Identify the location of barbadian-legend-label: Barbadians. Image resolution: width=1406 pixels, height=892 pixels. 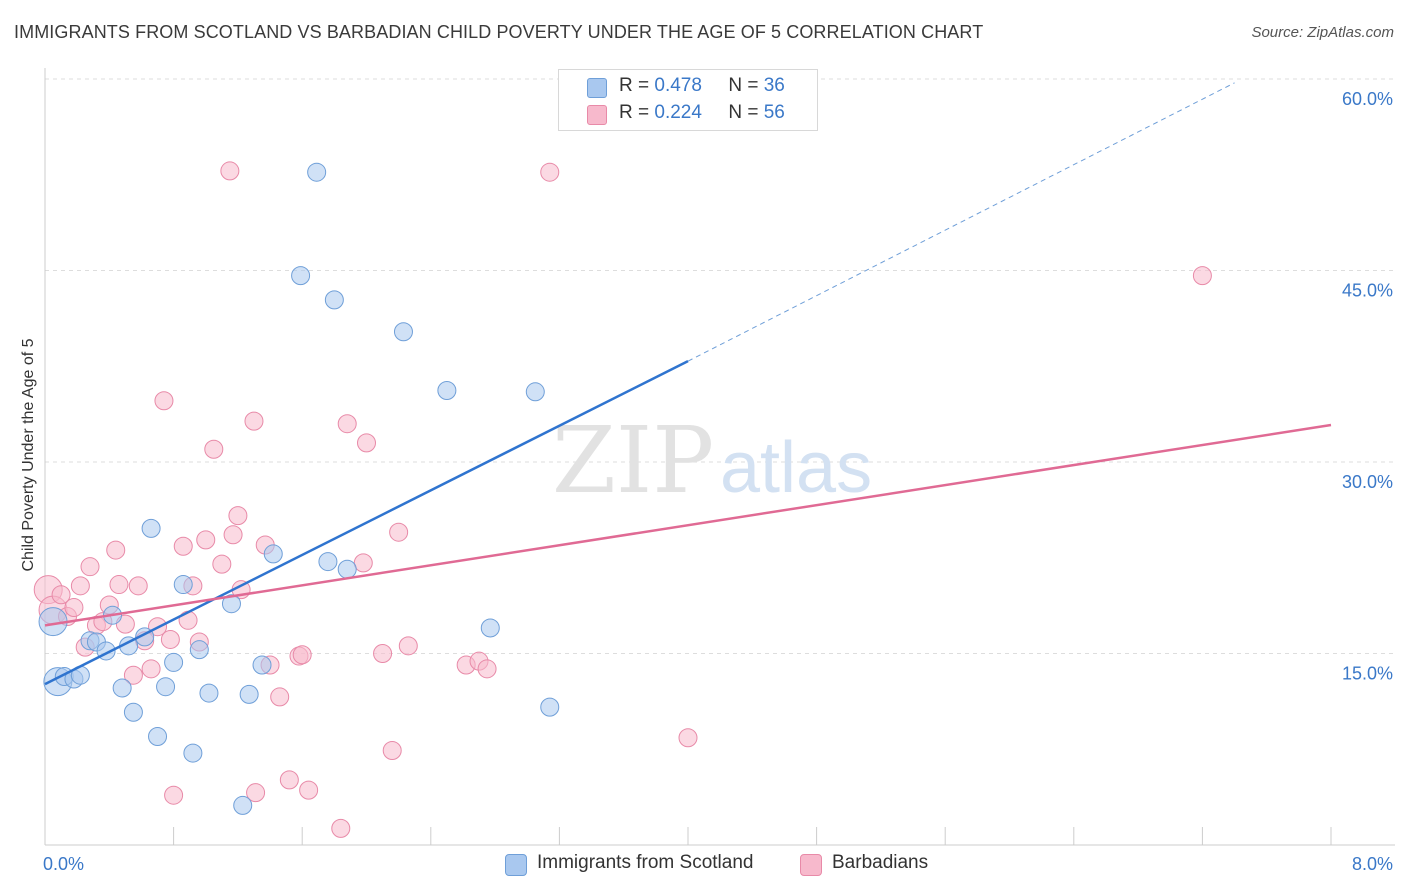
(880, 862).